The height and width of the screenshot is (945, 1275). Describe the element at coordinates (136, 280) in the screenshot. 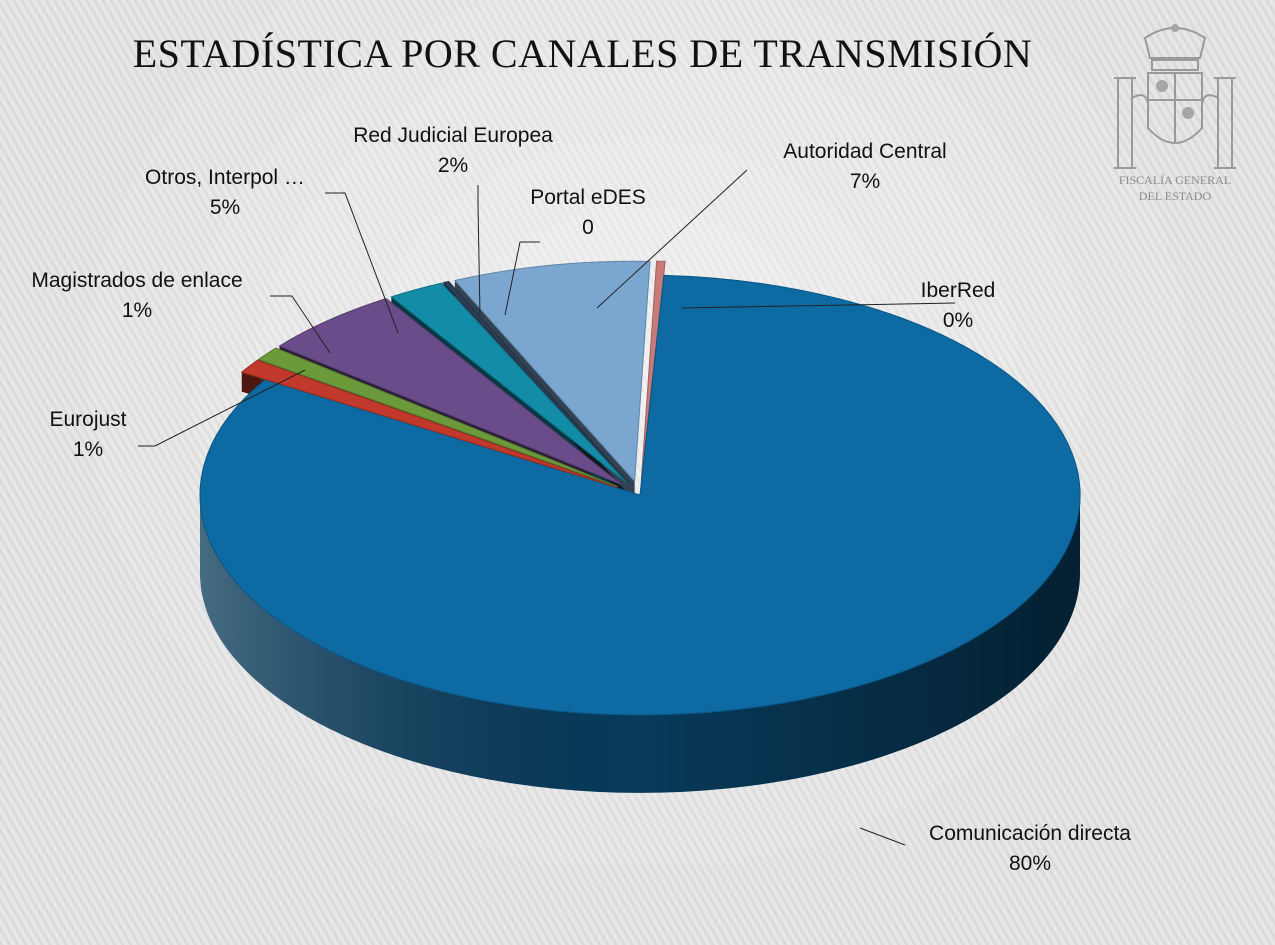

I see `slice-name-label: Magistrados de enlace` at that location.